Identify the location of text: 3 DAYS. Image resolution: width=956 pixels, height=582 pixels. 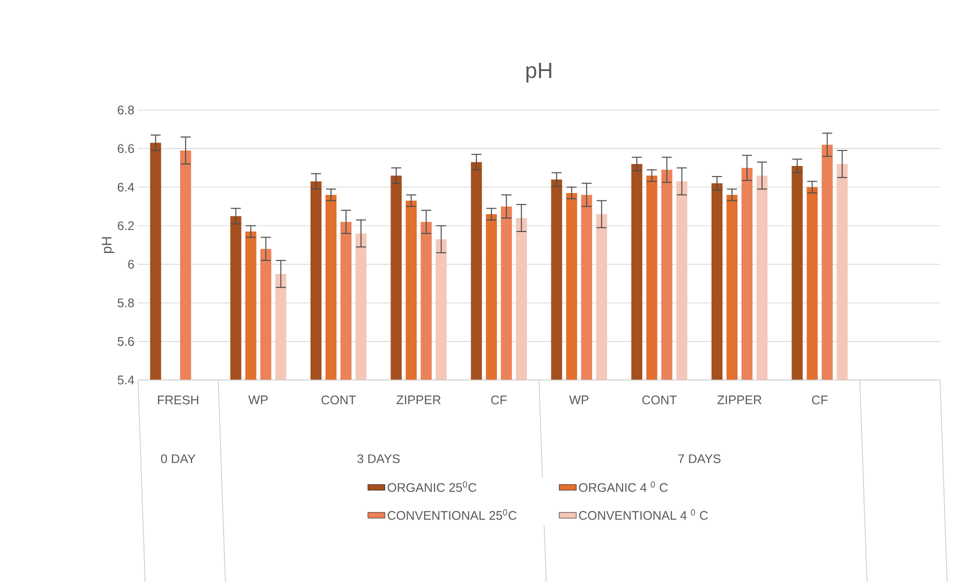
(378, 459).